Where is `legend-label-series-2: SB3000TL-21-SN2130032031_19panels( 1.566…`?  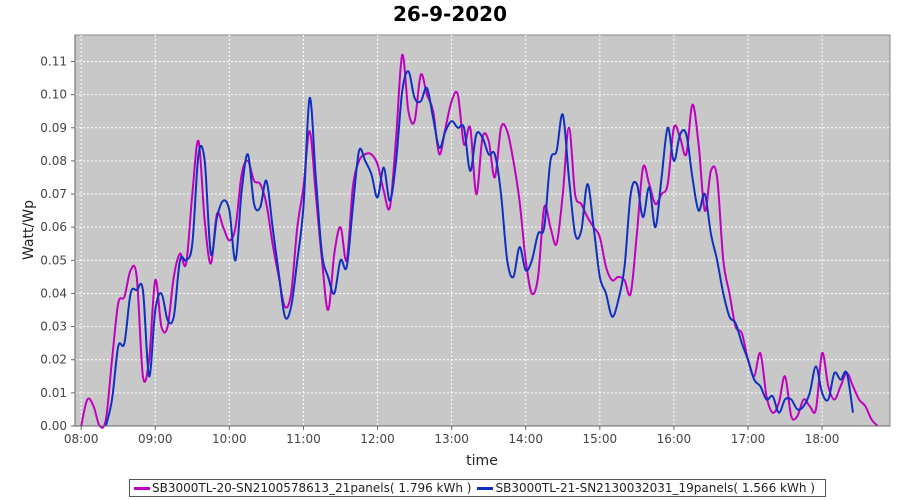 legend-label-series-2: SB3000TL-21-SN2130032031_19panels( 1.566… is located at coordinates (655, 488).